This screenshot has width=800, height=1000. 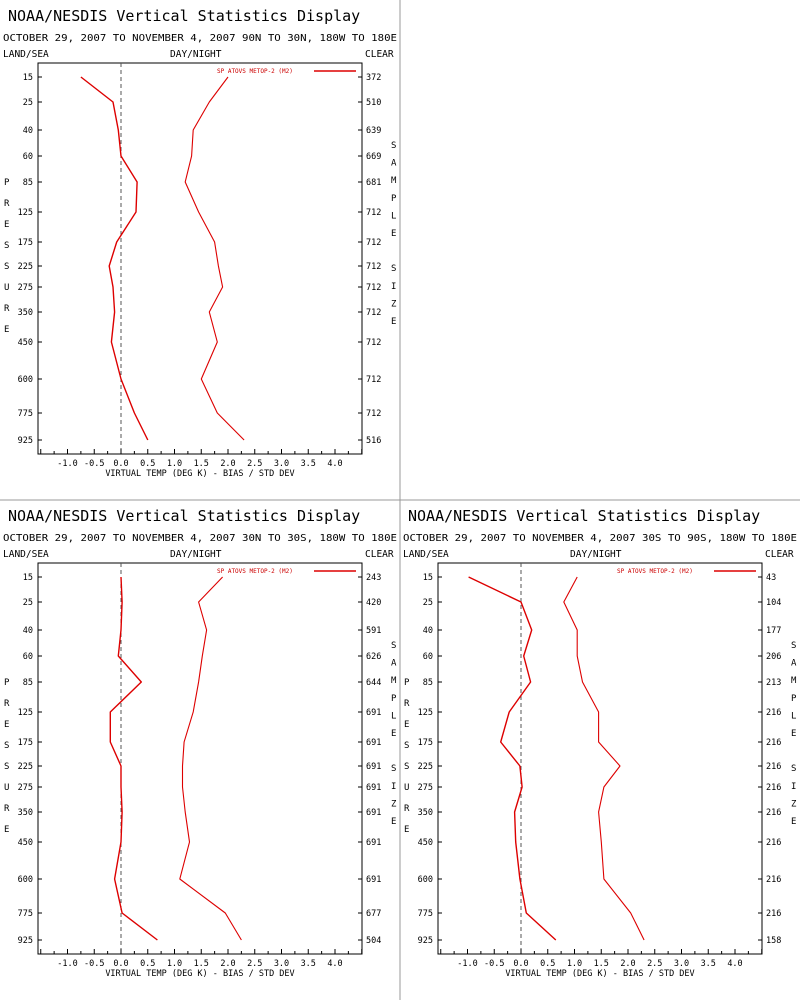 What do you see at coordinates (28, 157) in the screenshot?
I see `pressure-tick-label: 60` at bounding box center [28, 157].